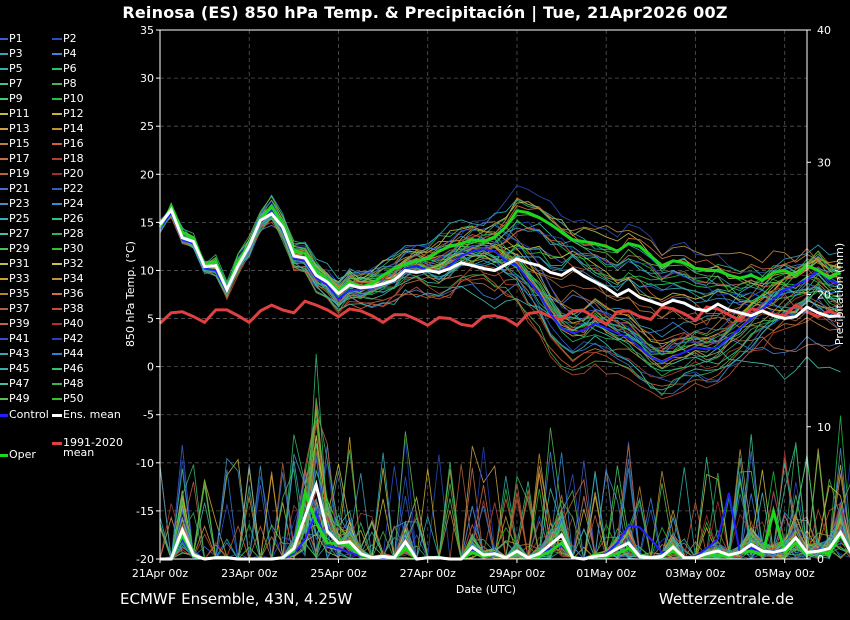 The width and height of the screenshot is (850, 620). I want to click on legend-item-p18: P18, so click(68, 159).